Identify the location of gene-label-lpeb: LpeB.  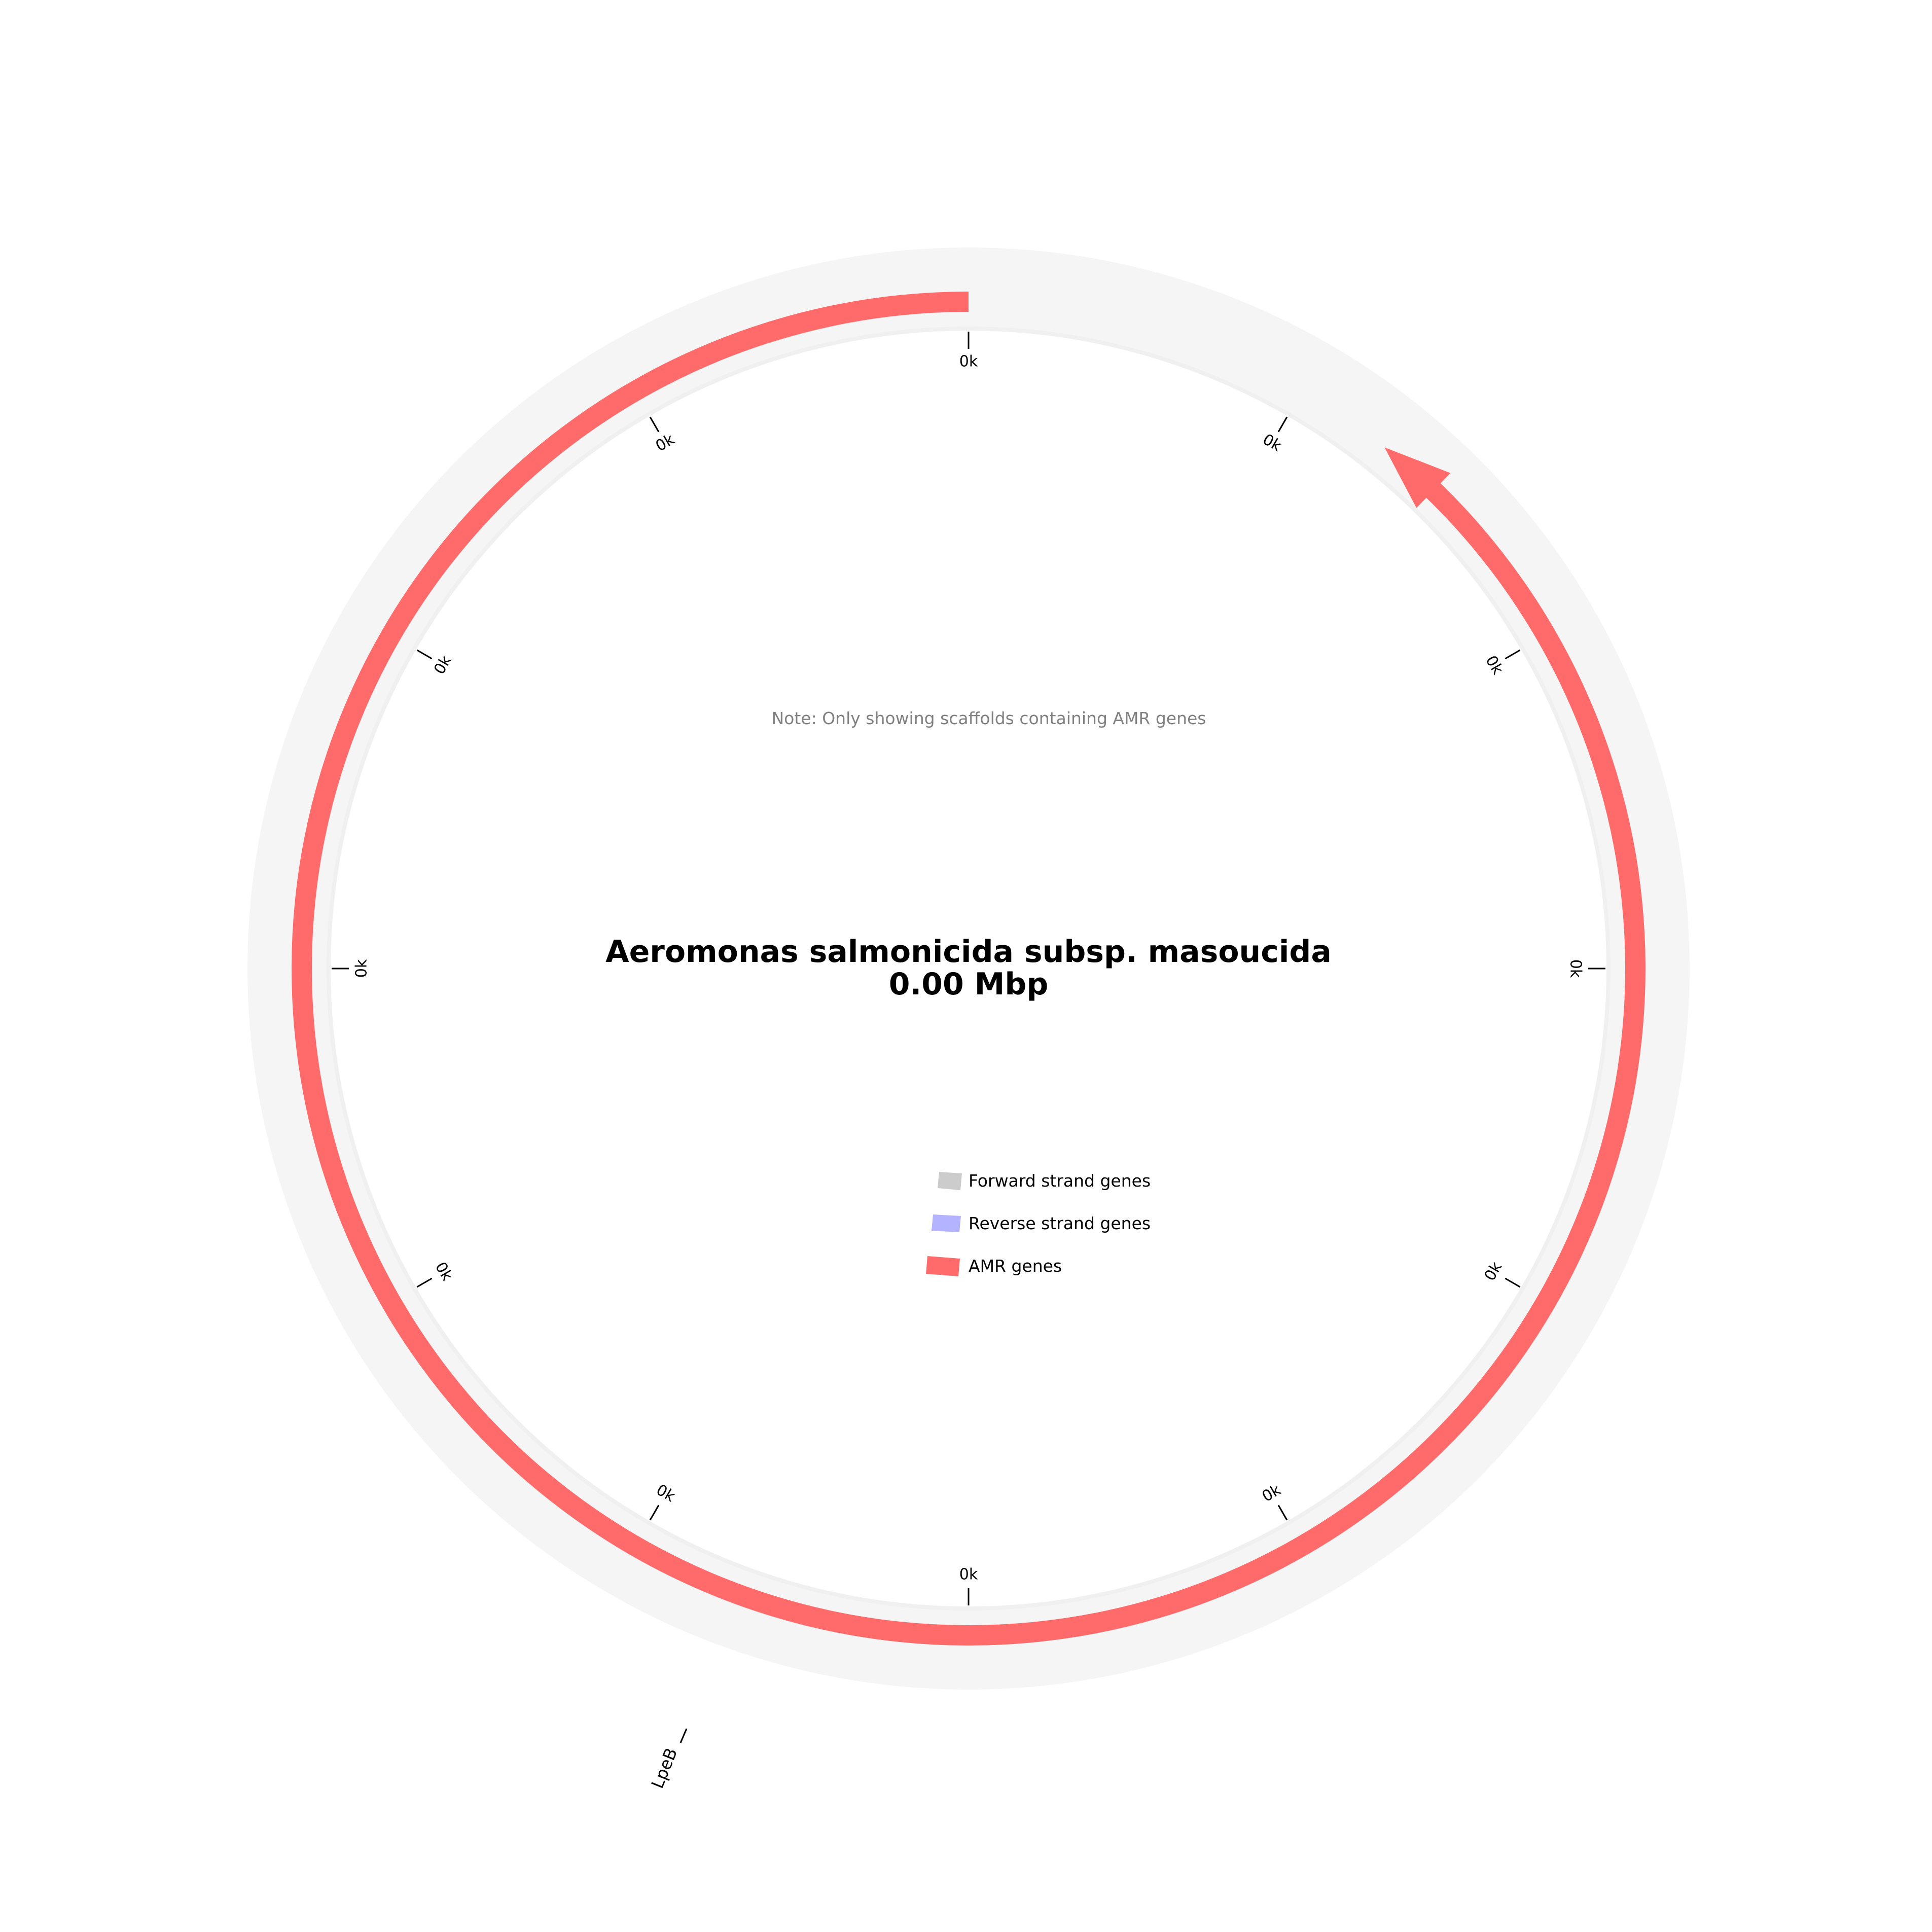
(664, 1768).